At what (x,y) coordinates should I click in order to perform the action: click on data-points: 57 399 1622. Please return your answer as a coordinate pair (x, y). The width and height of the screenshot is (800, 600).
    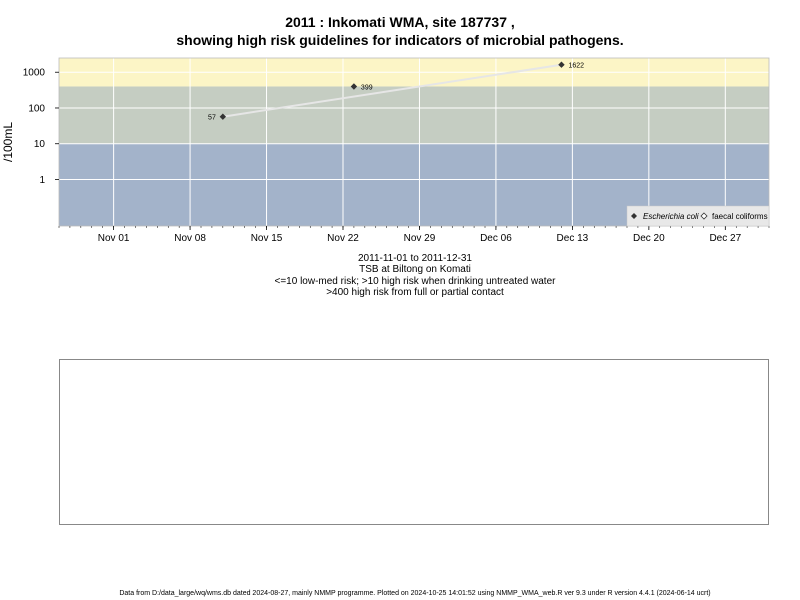
    Looking at the image, I should click on (396, 91).